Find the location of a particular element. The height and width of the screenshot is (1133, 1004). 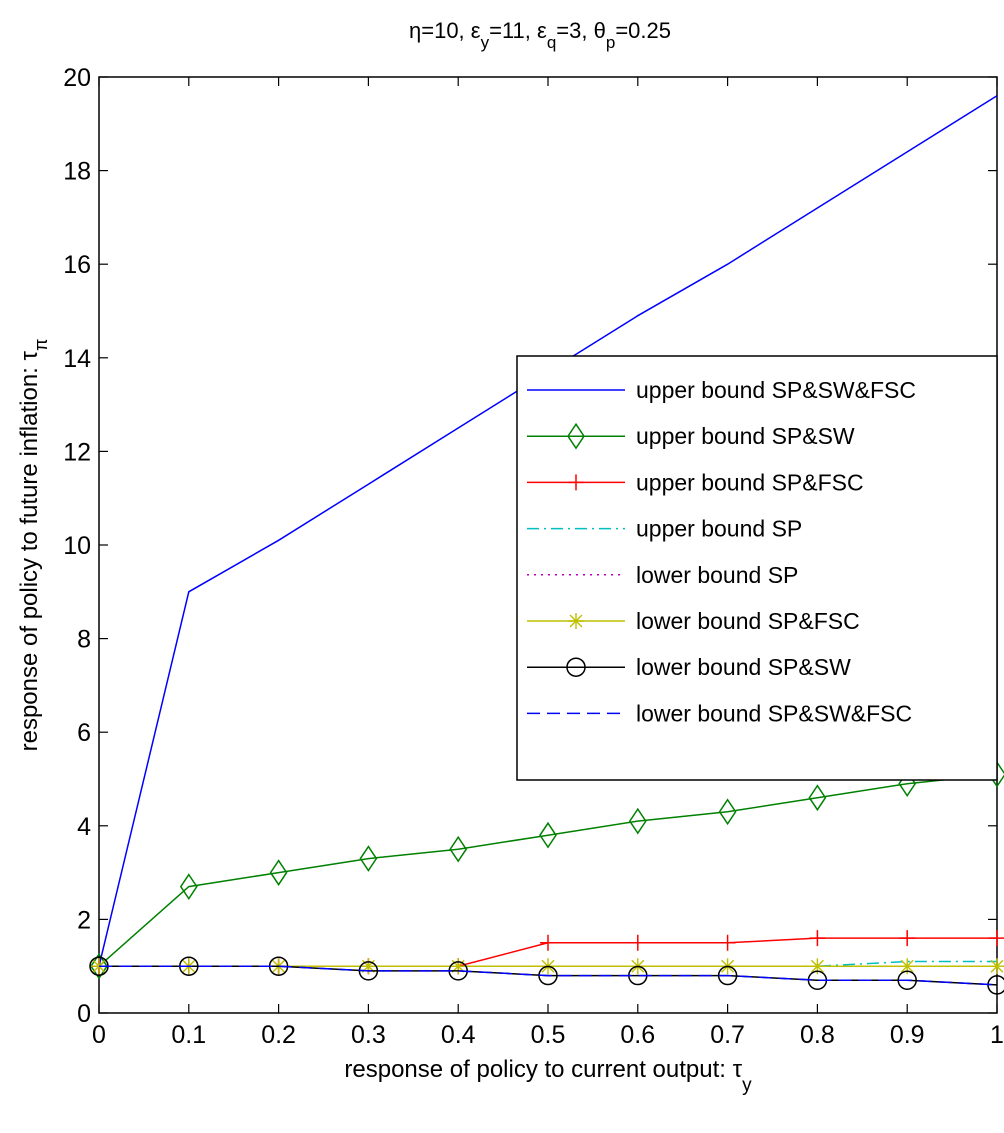

x-axis-label-subscript: y is located at coordinates (747, 1085).